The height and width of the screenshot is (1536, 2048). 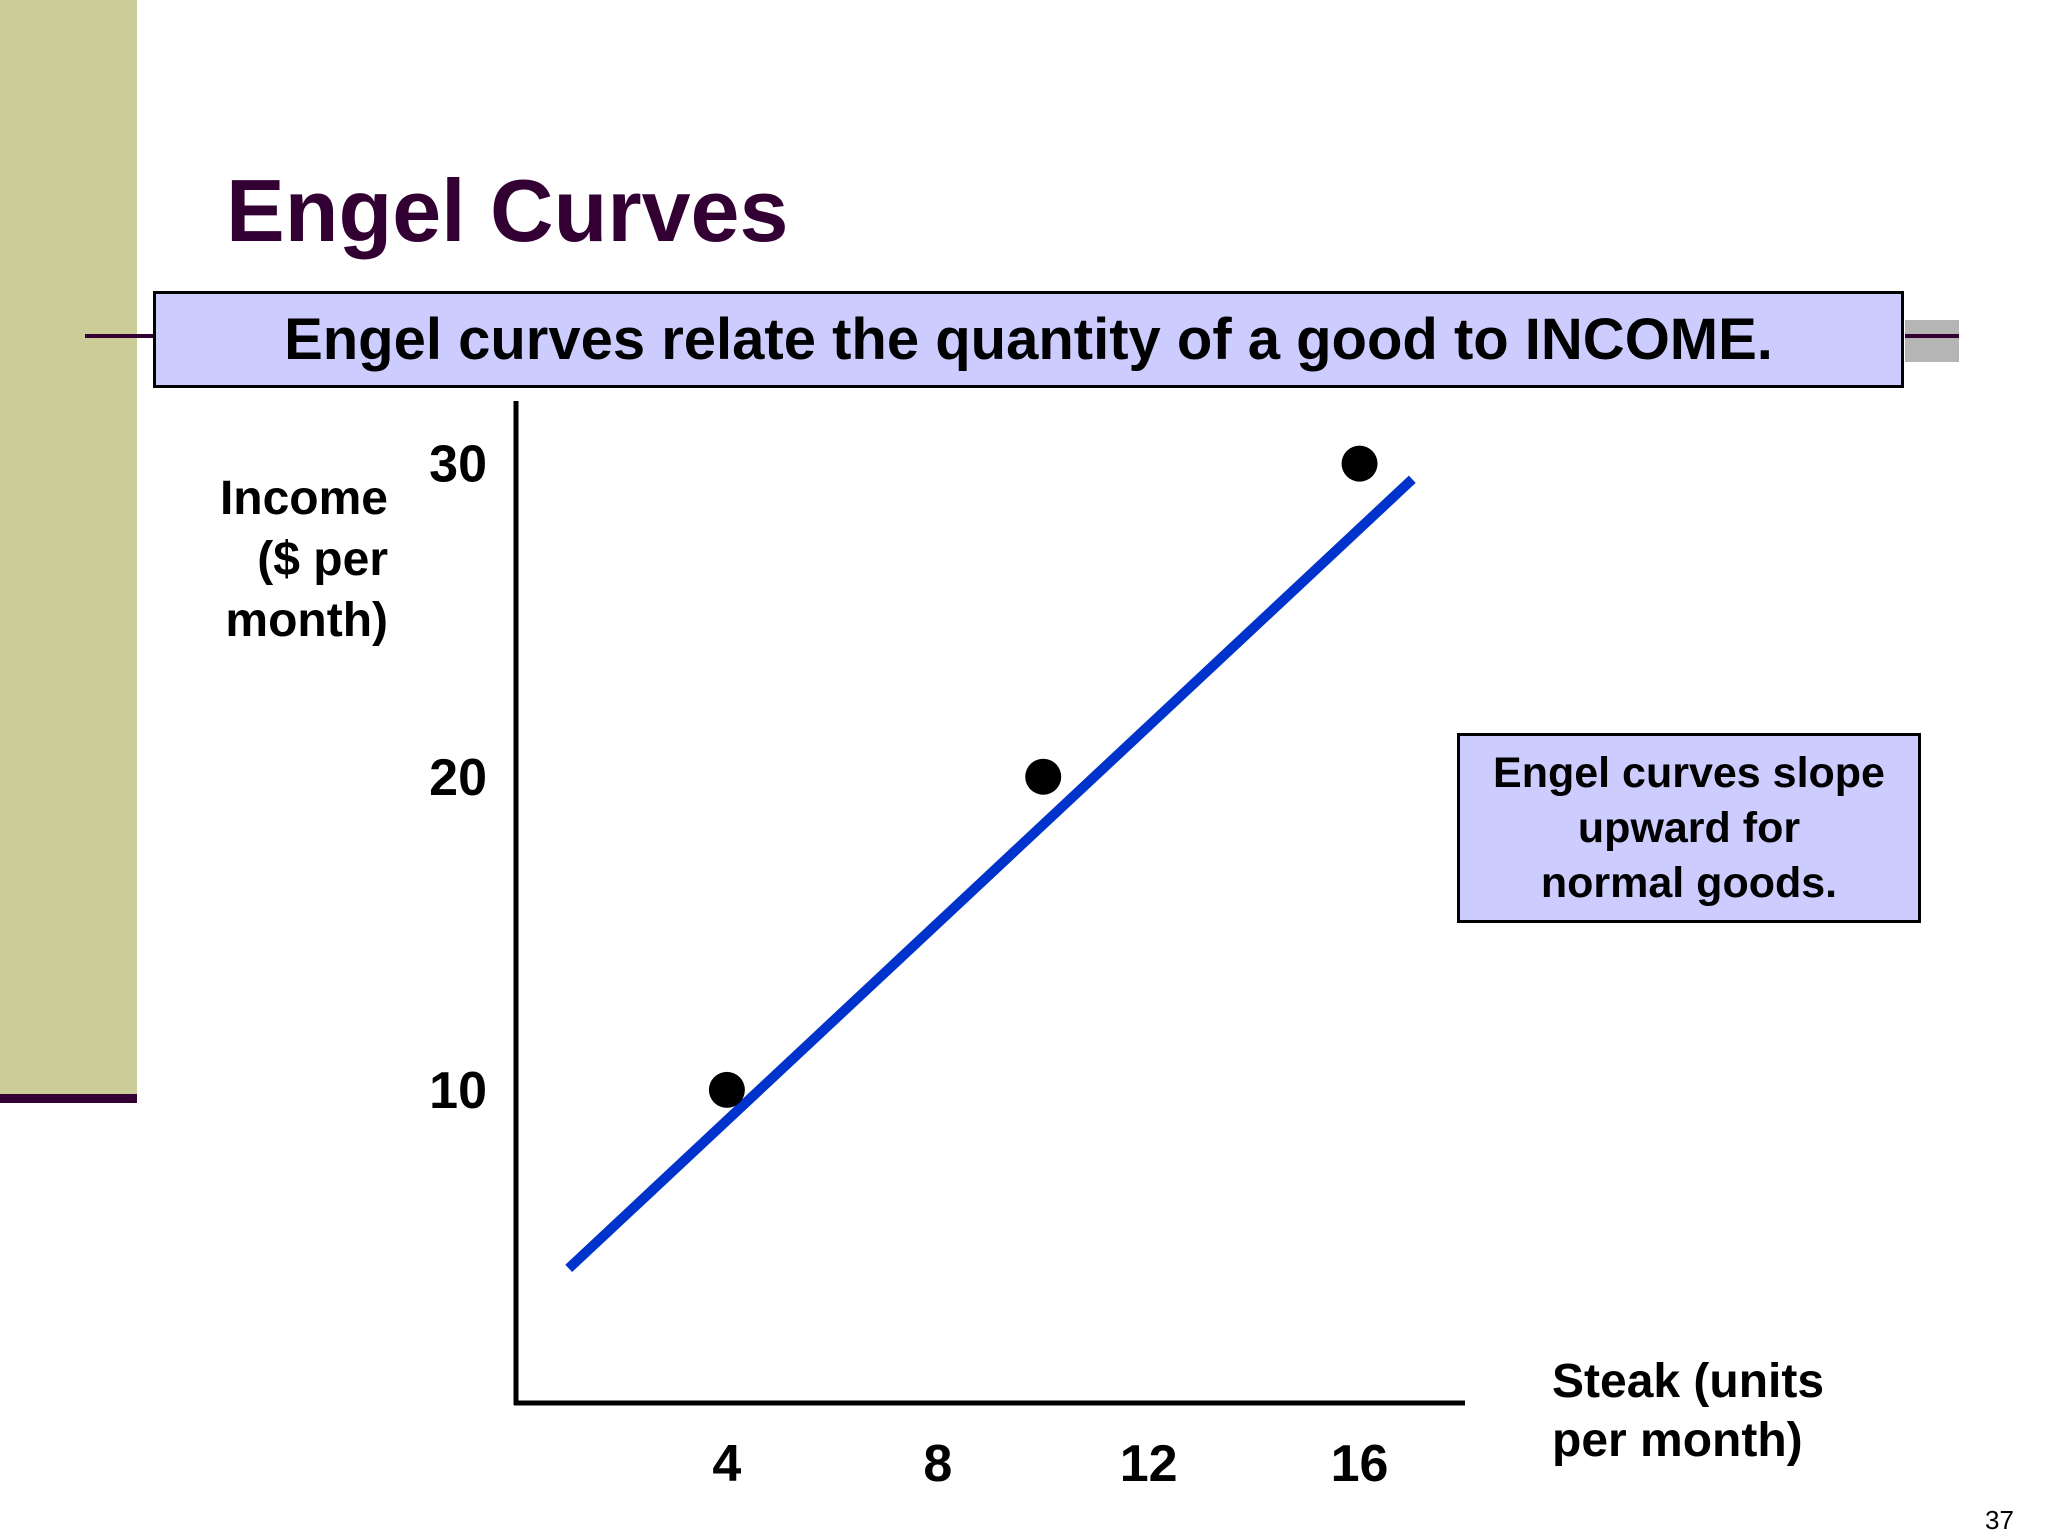 I want to click on title-rule-right-shade, so click(x=1932, y=341).